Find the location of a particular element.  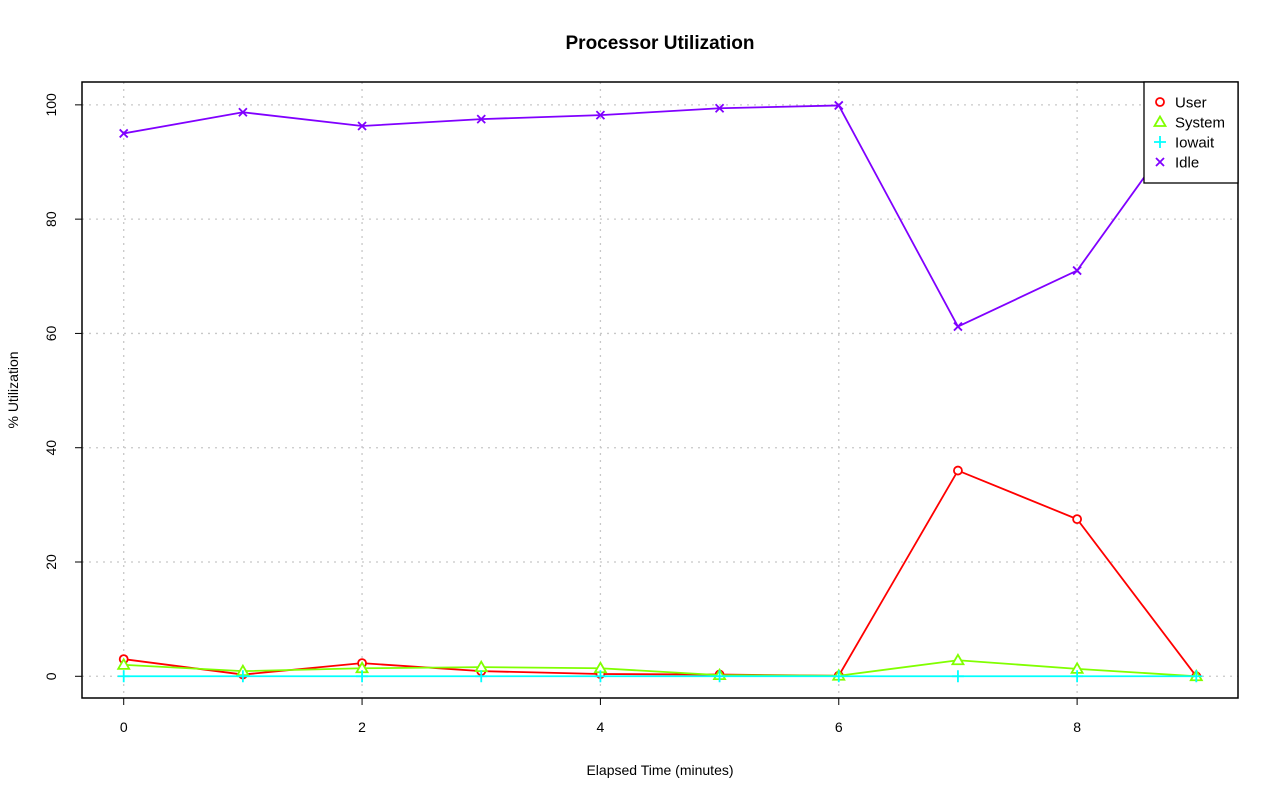

legend-label-iowait: Iowait is located at coordinates (1195, 143).